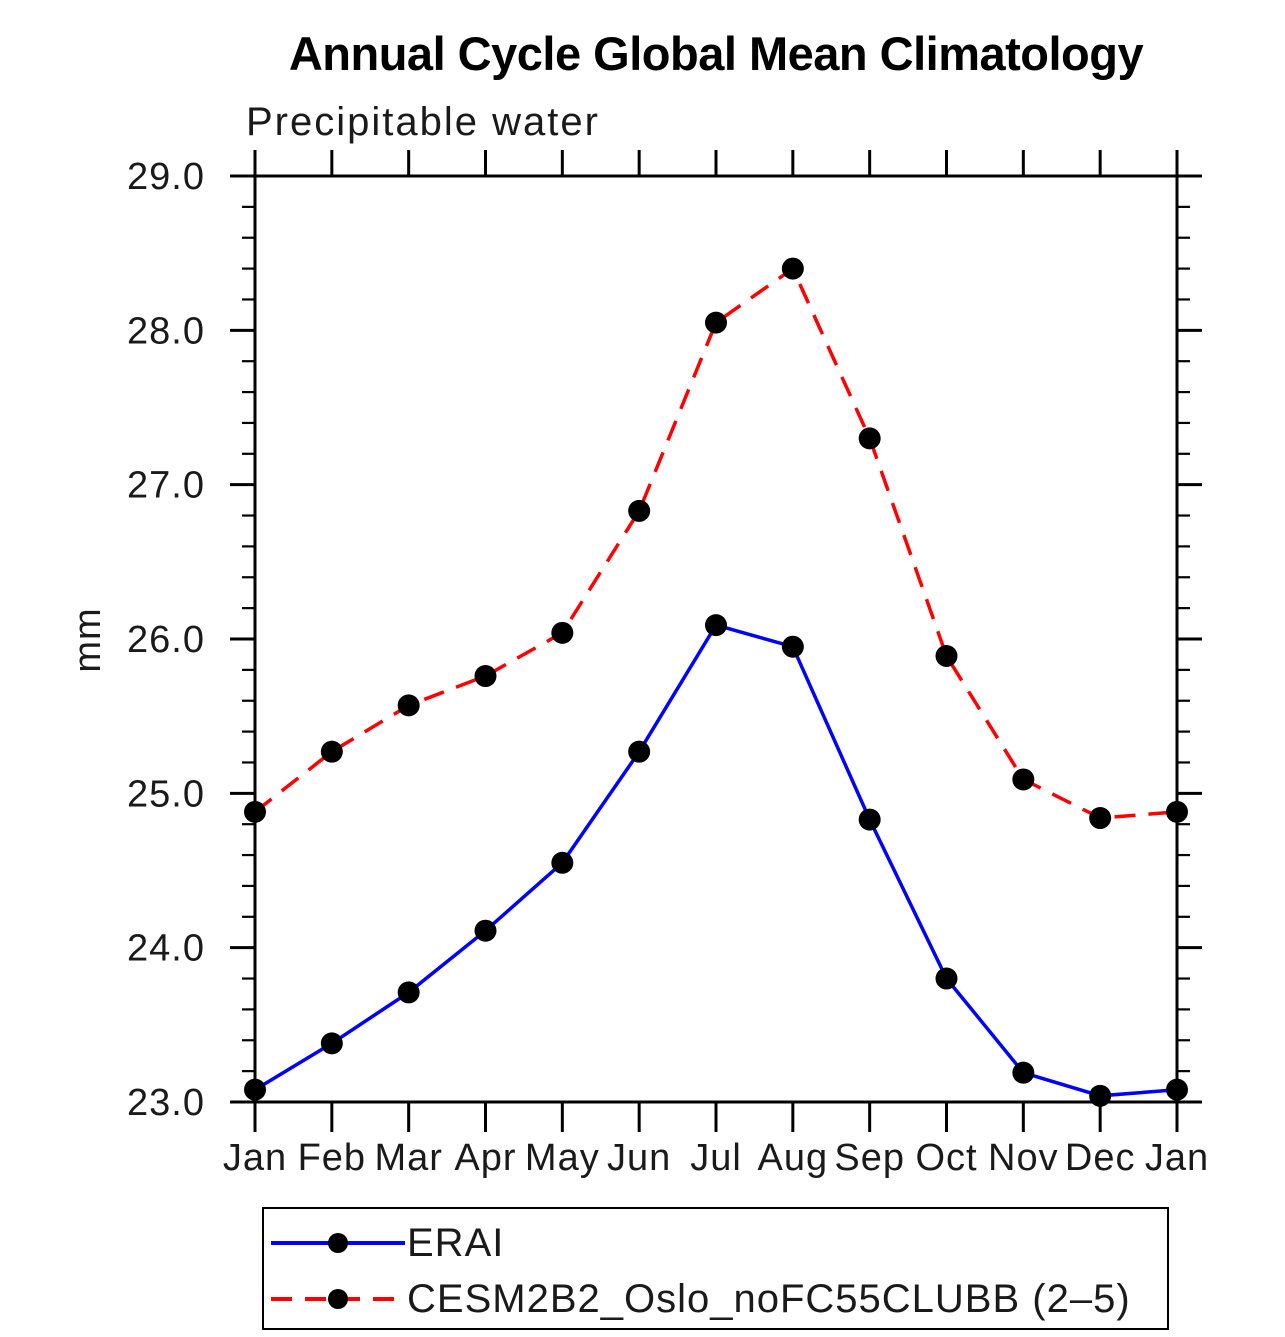 The image size is (1285, 1337). I want to click on erai-line-sample, so click(338, 1243).